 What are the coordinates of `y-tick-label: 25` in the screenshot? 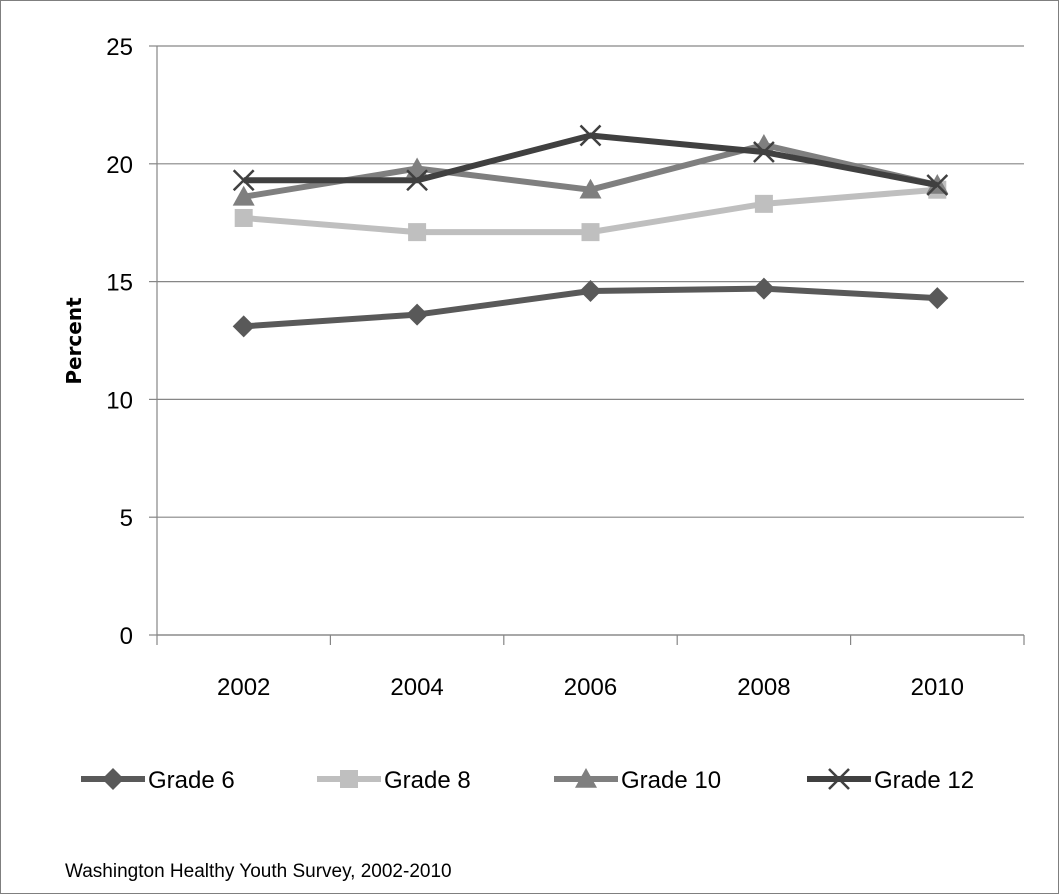 It's located at (119, 47).